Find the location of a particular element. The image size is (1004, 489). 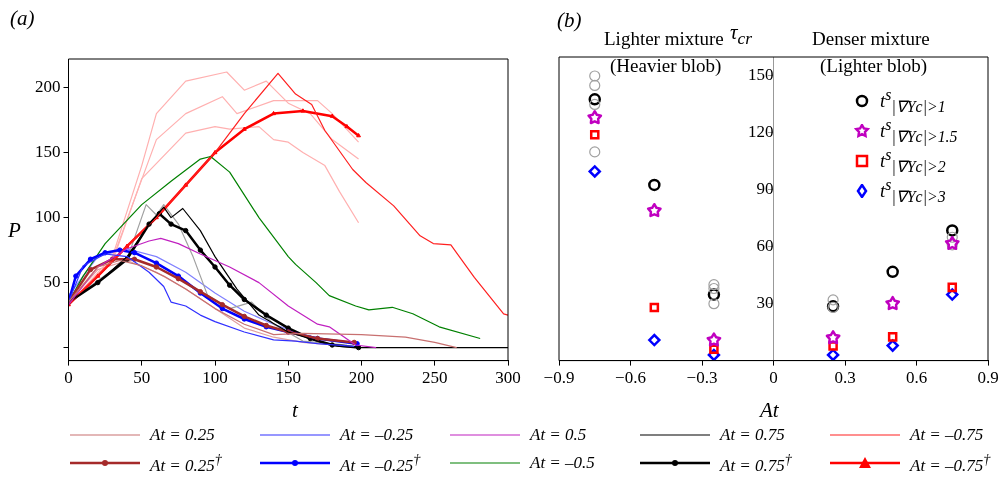

y-tick-label: 30 is located at coordinates (765, 303).